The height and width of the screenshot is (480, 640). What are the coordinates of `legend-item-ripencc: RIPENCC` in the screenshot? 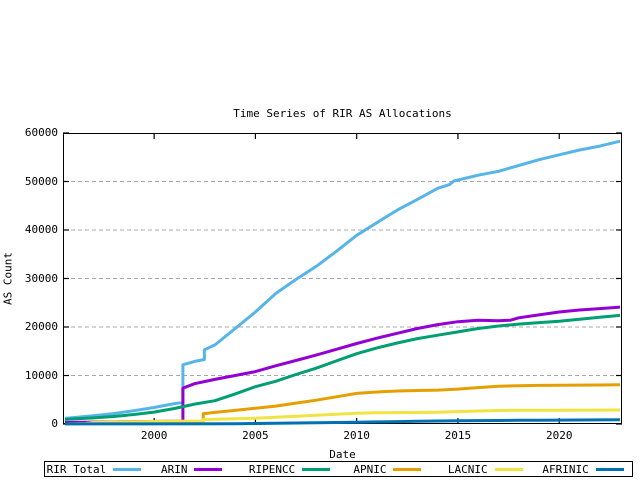 It's located at (290, 469).